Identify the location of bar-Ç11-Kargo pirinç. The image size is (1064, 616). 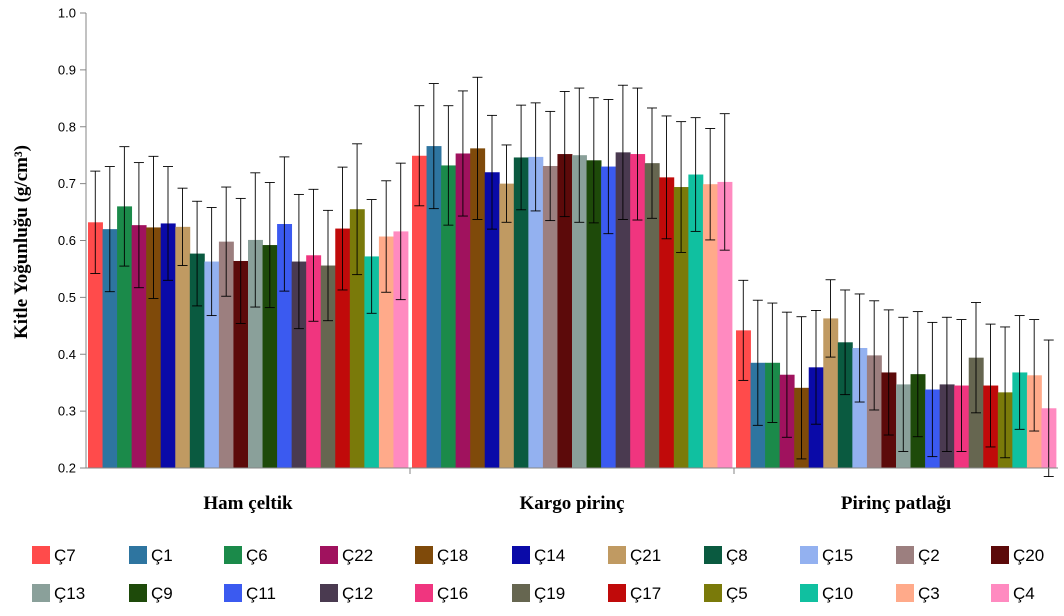
(609, 317).